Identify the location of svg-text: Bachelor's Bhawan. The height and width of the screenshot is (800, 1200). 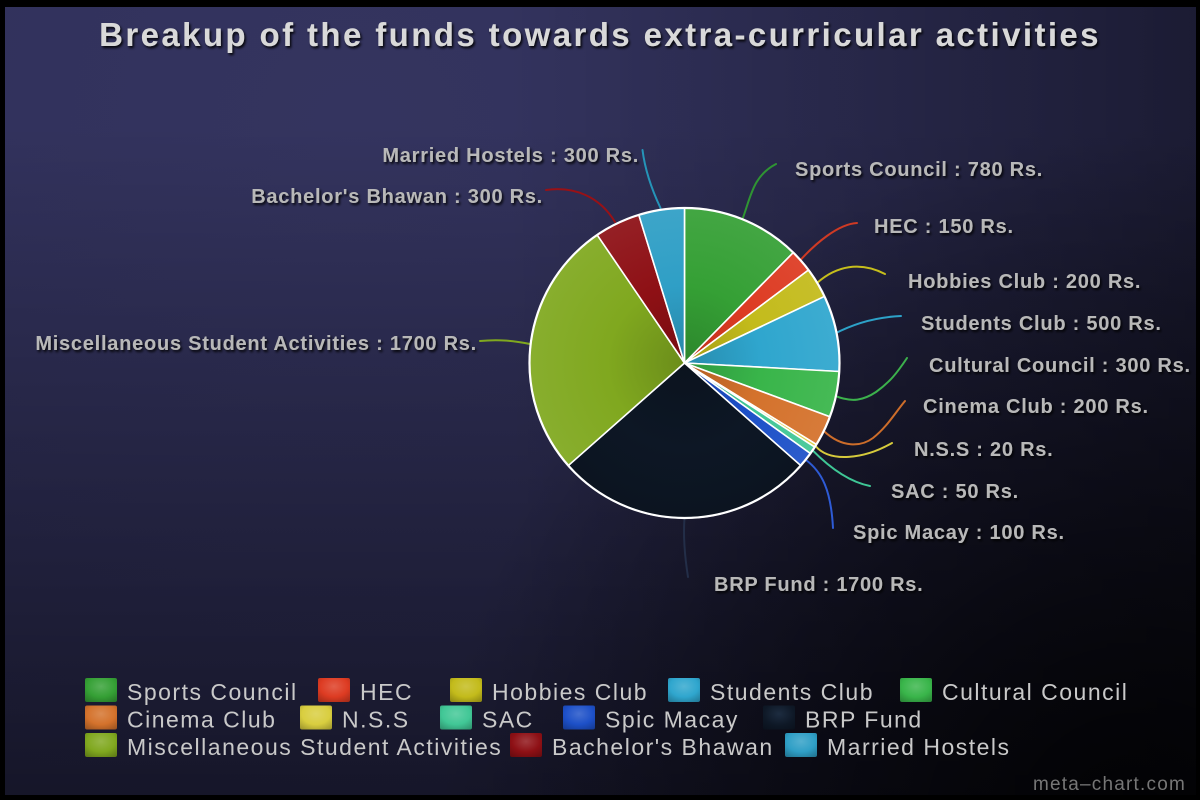
(663, 747).